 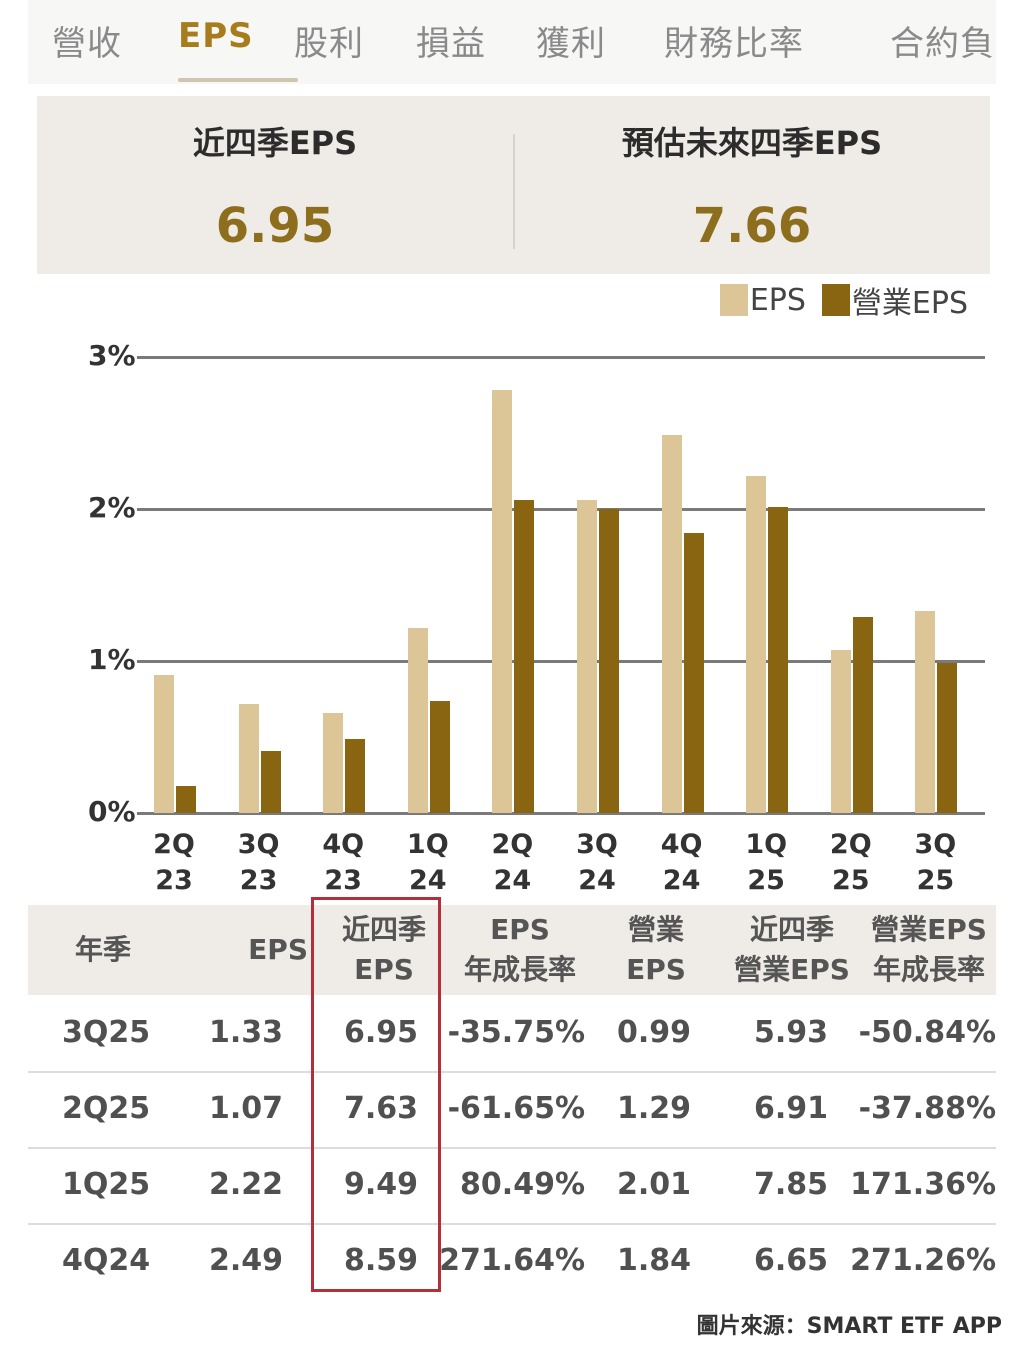 What do you see at coordinates (216, 36) in the screenshot?
I see `tab-eps: EPS` at bounding box center [216, 36].